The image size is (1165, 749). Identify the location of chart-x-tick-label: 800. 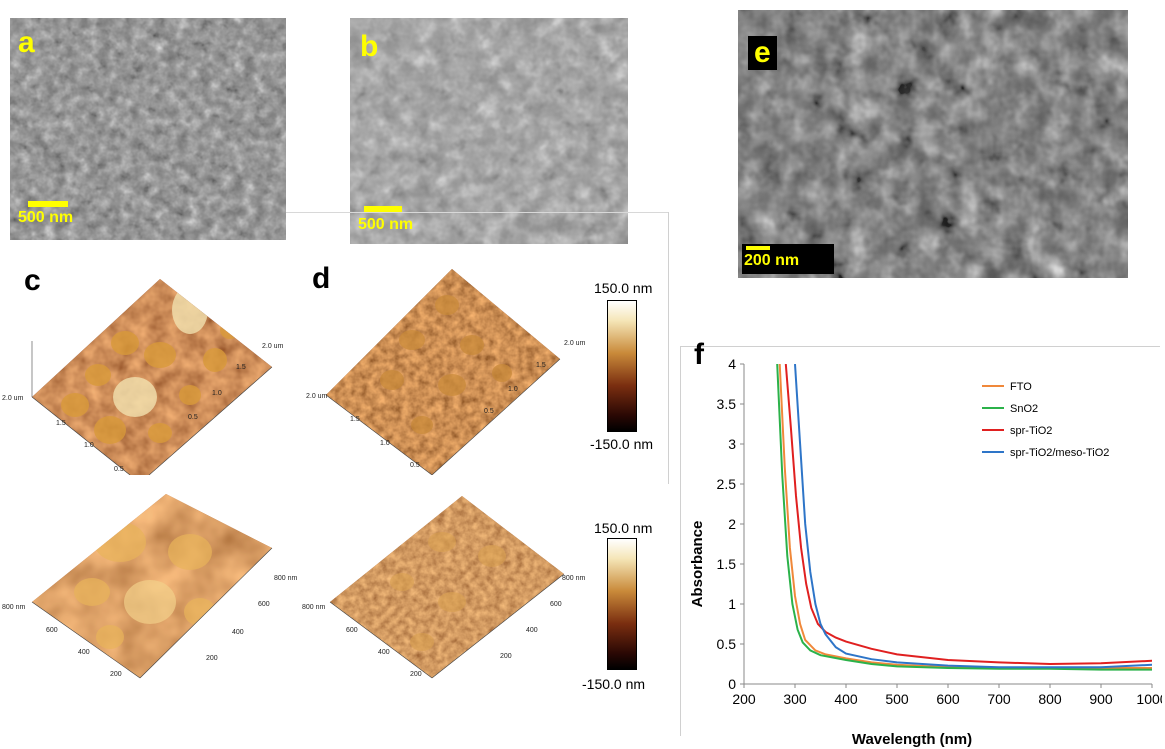
(1050, 699).